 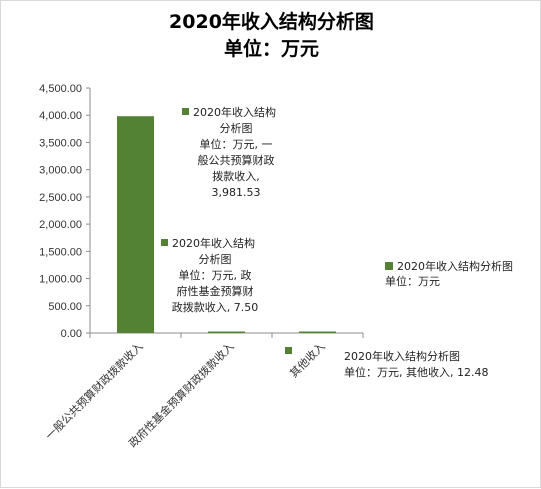 I want to click on chart-title-main: 2020年收入结构分析图, so click(x=271, y=22).